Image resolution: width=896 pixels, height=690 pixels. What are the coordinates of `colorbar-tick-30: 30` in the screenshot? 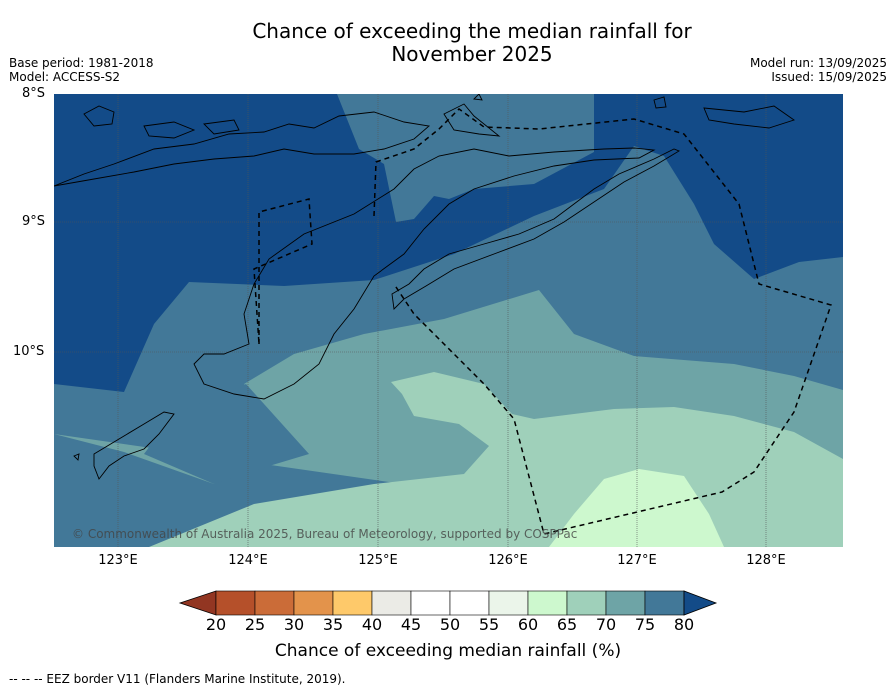 It's located at (294, 624).